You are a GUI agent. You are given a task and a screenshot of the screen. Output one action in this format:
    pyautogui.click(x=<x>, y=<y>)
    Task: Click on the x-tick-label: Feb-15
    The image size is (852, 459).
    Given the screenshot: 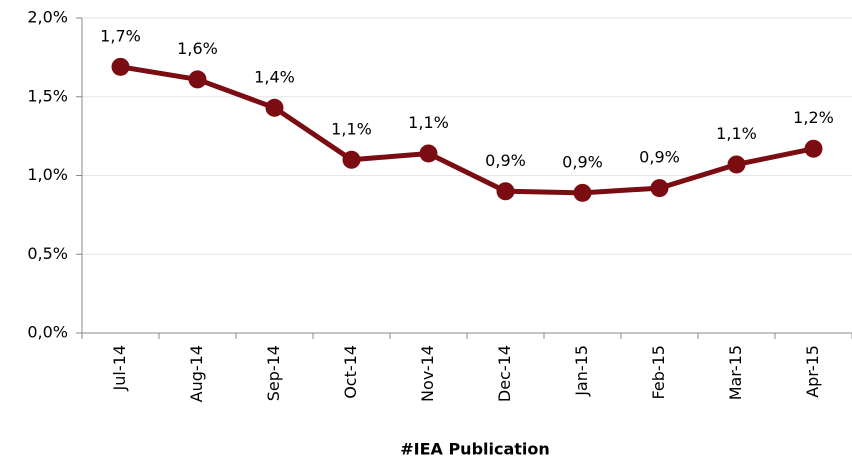 What is the action you would take?
    pyautogui.click(x=658, y=372)
    